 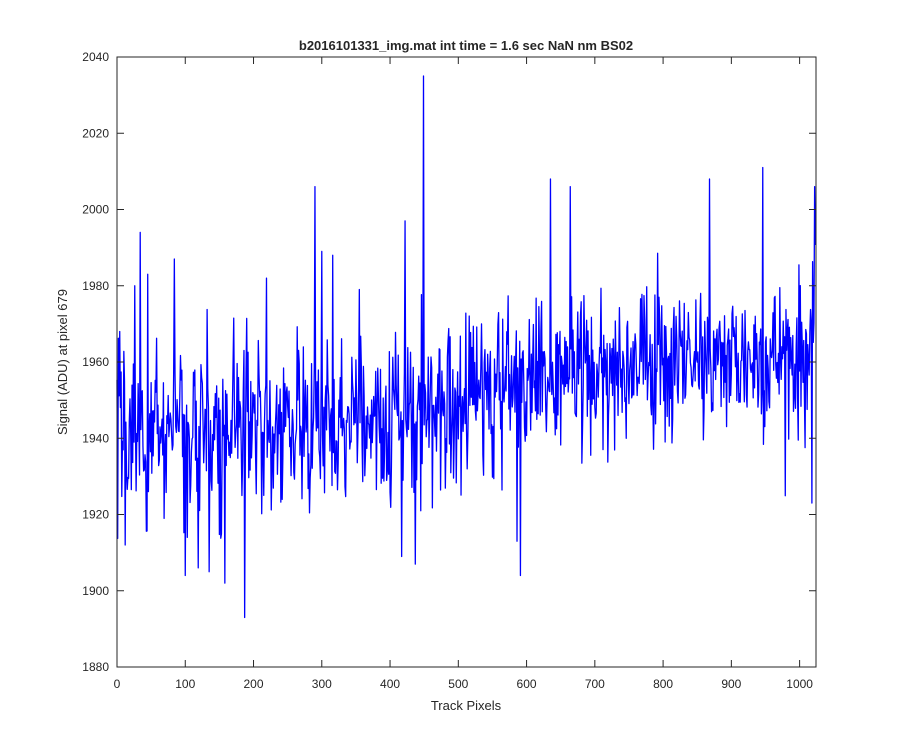 What do you see at coordinates (466, 705) in the screenshot?
I see `x-axis-label: Track Pixels` at bounding box center [466, 705].